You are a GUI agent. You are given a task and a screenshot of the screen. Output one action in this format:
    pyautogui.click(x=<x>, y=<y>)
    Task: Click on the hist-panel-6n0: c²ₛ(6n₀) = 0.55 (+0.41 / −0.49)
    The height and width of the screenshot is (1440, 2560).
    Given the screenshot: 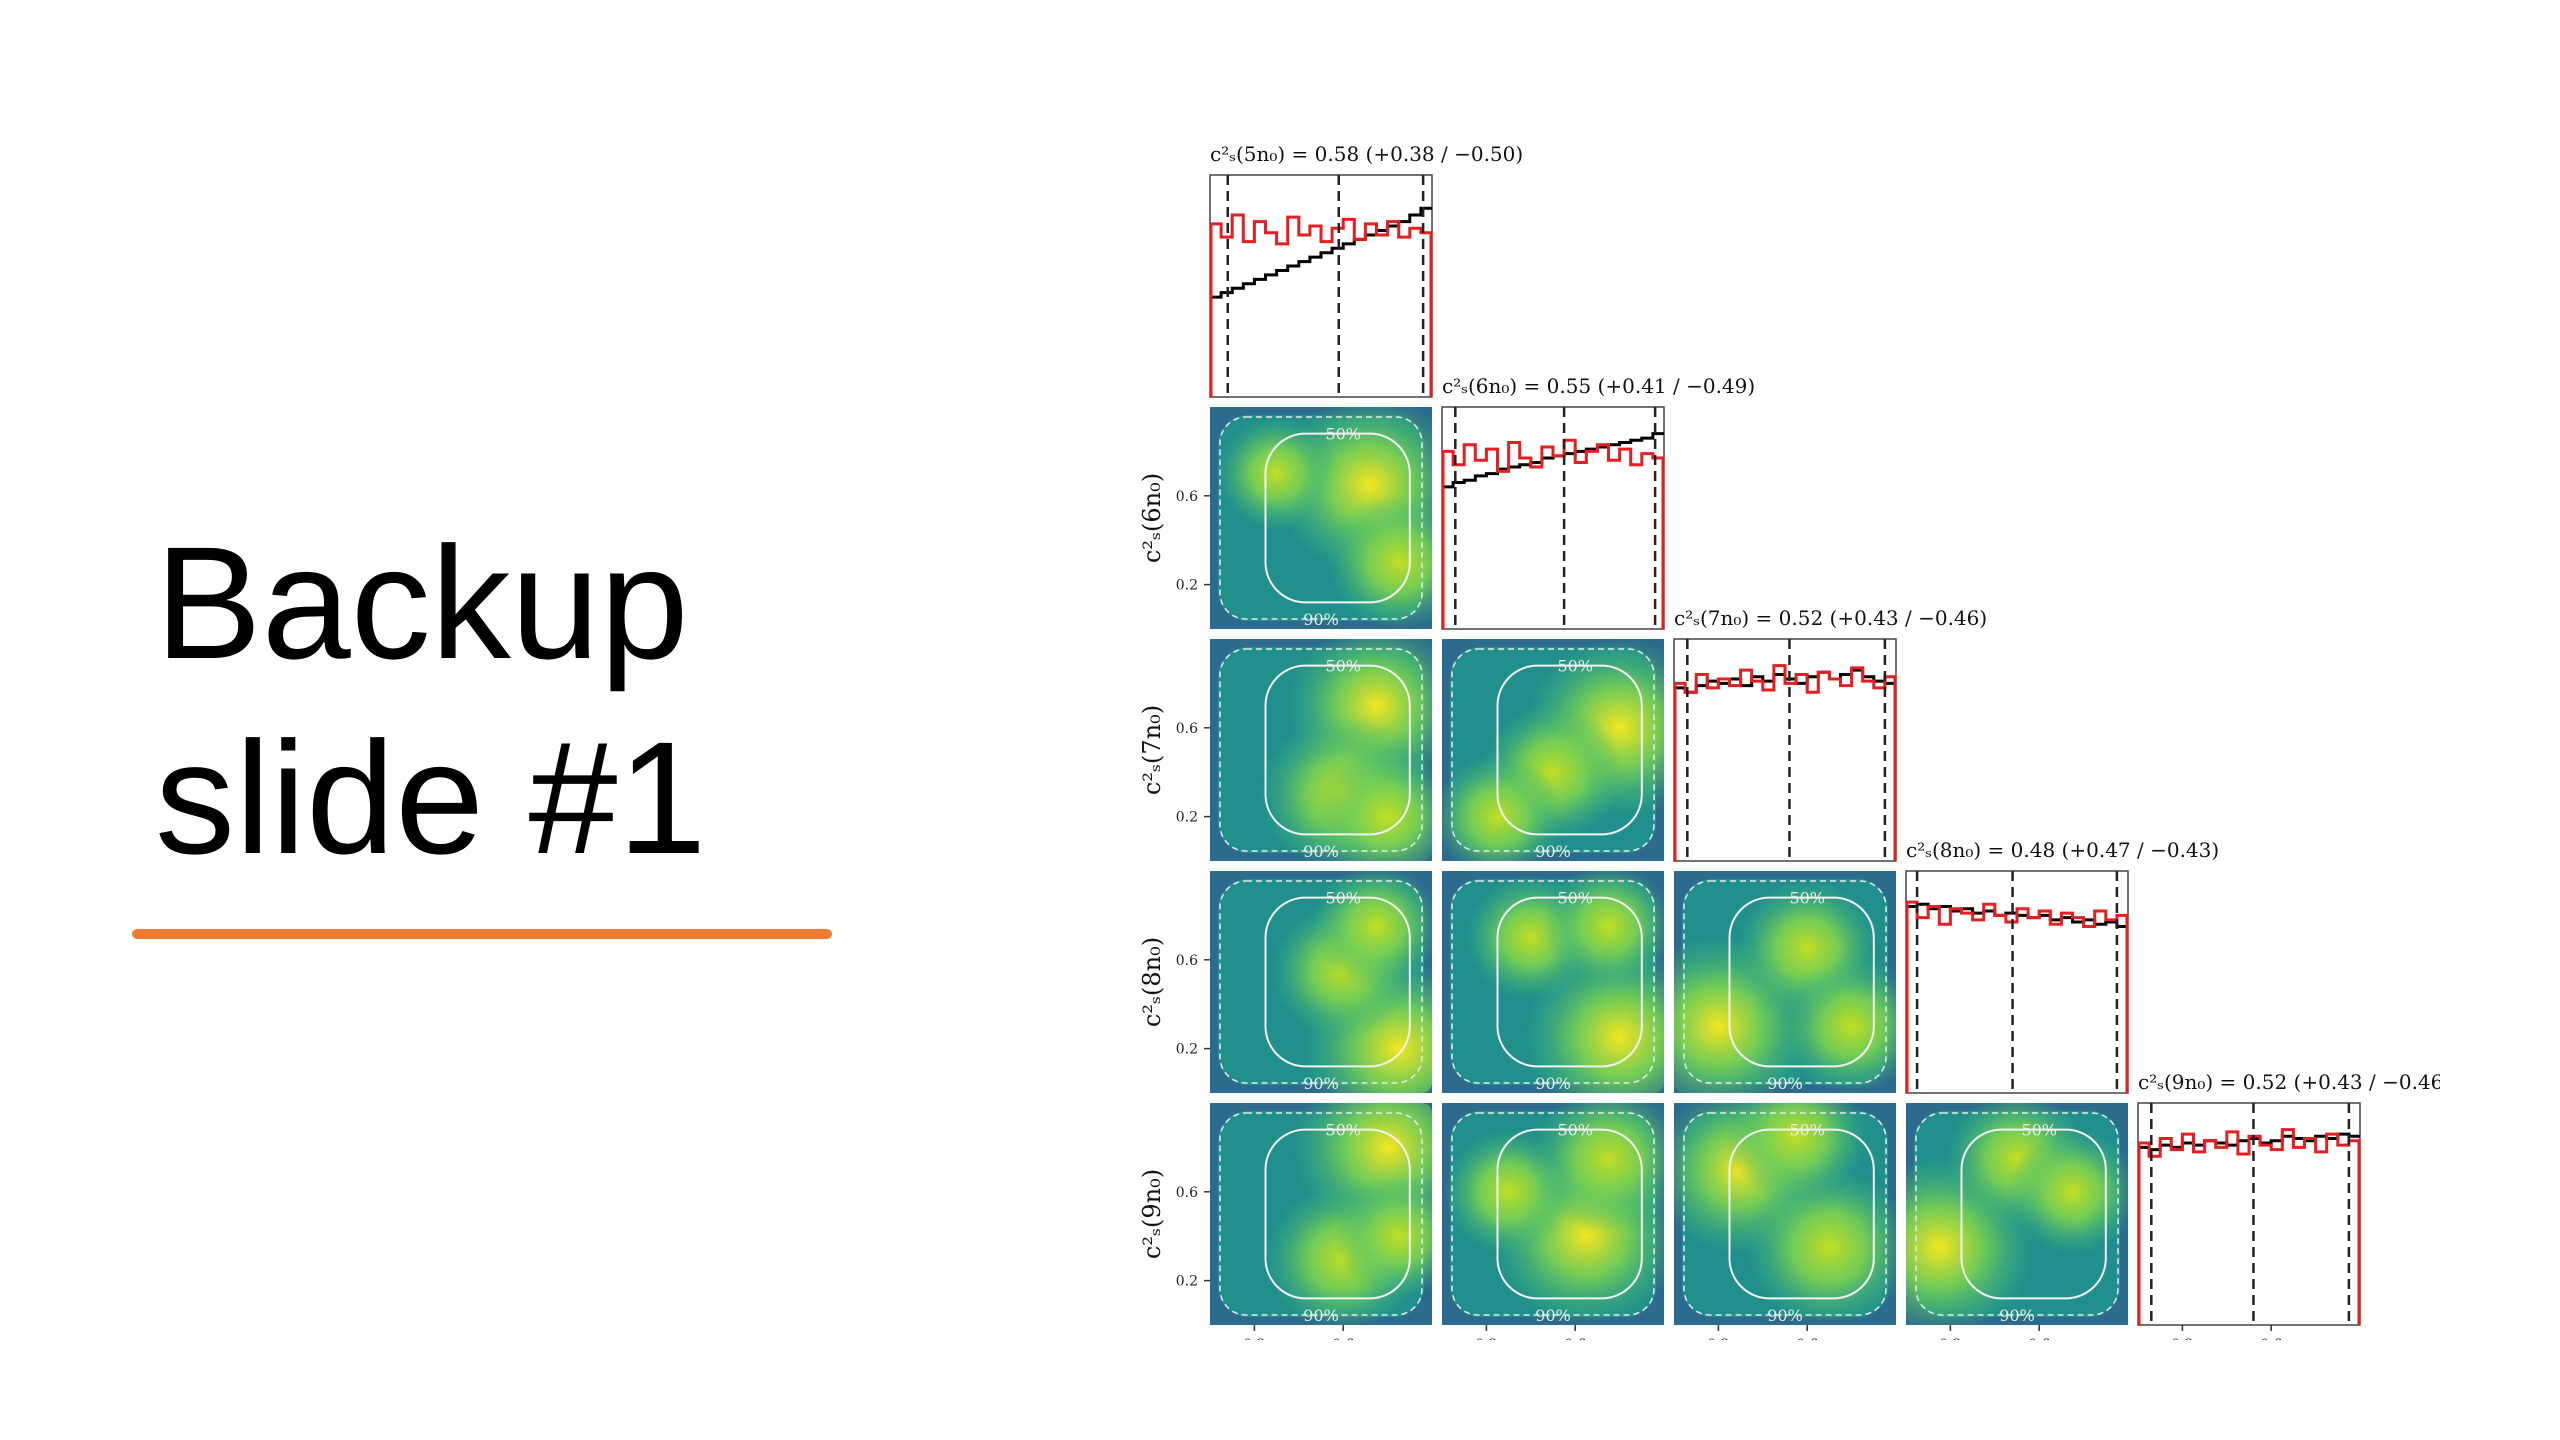 What is the action you would take?
    pyautogui.click(x=1598, y=502)
    